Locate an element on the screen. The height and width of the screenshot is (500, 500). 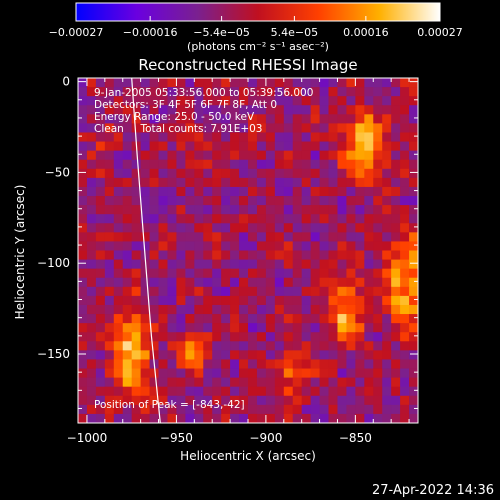
annotation-clean-counts: Clean Total counts: 7.91E+03 is located at coordinates (178, 129).